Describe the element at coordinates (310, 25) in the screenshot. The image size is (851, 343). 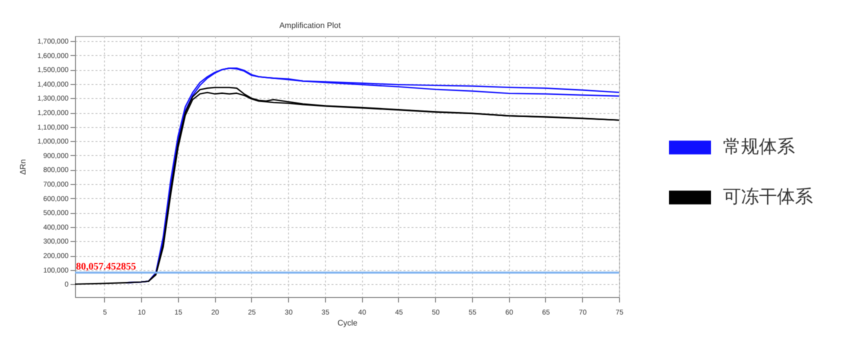
I see `chart-title: Amplification Plot` at that location.